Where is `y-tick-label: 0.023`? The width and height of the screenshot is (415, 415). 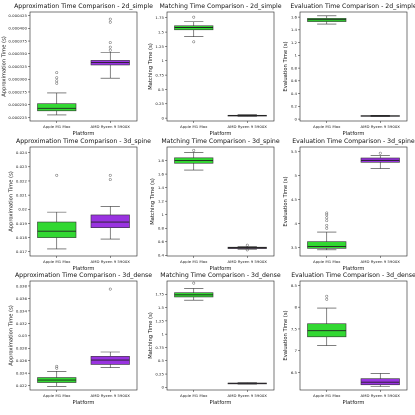 y-tick-label: 0.023 is located at coordinates (22, 166).